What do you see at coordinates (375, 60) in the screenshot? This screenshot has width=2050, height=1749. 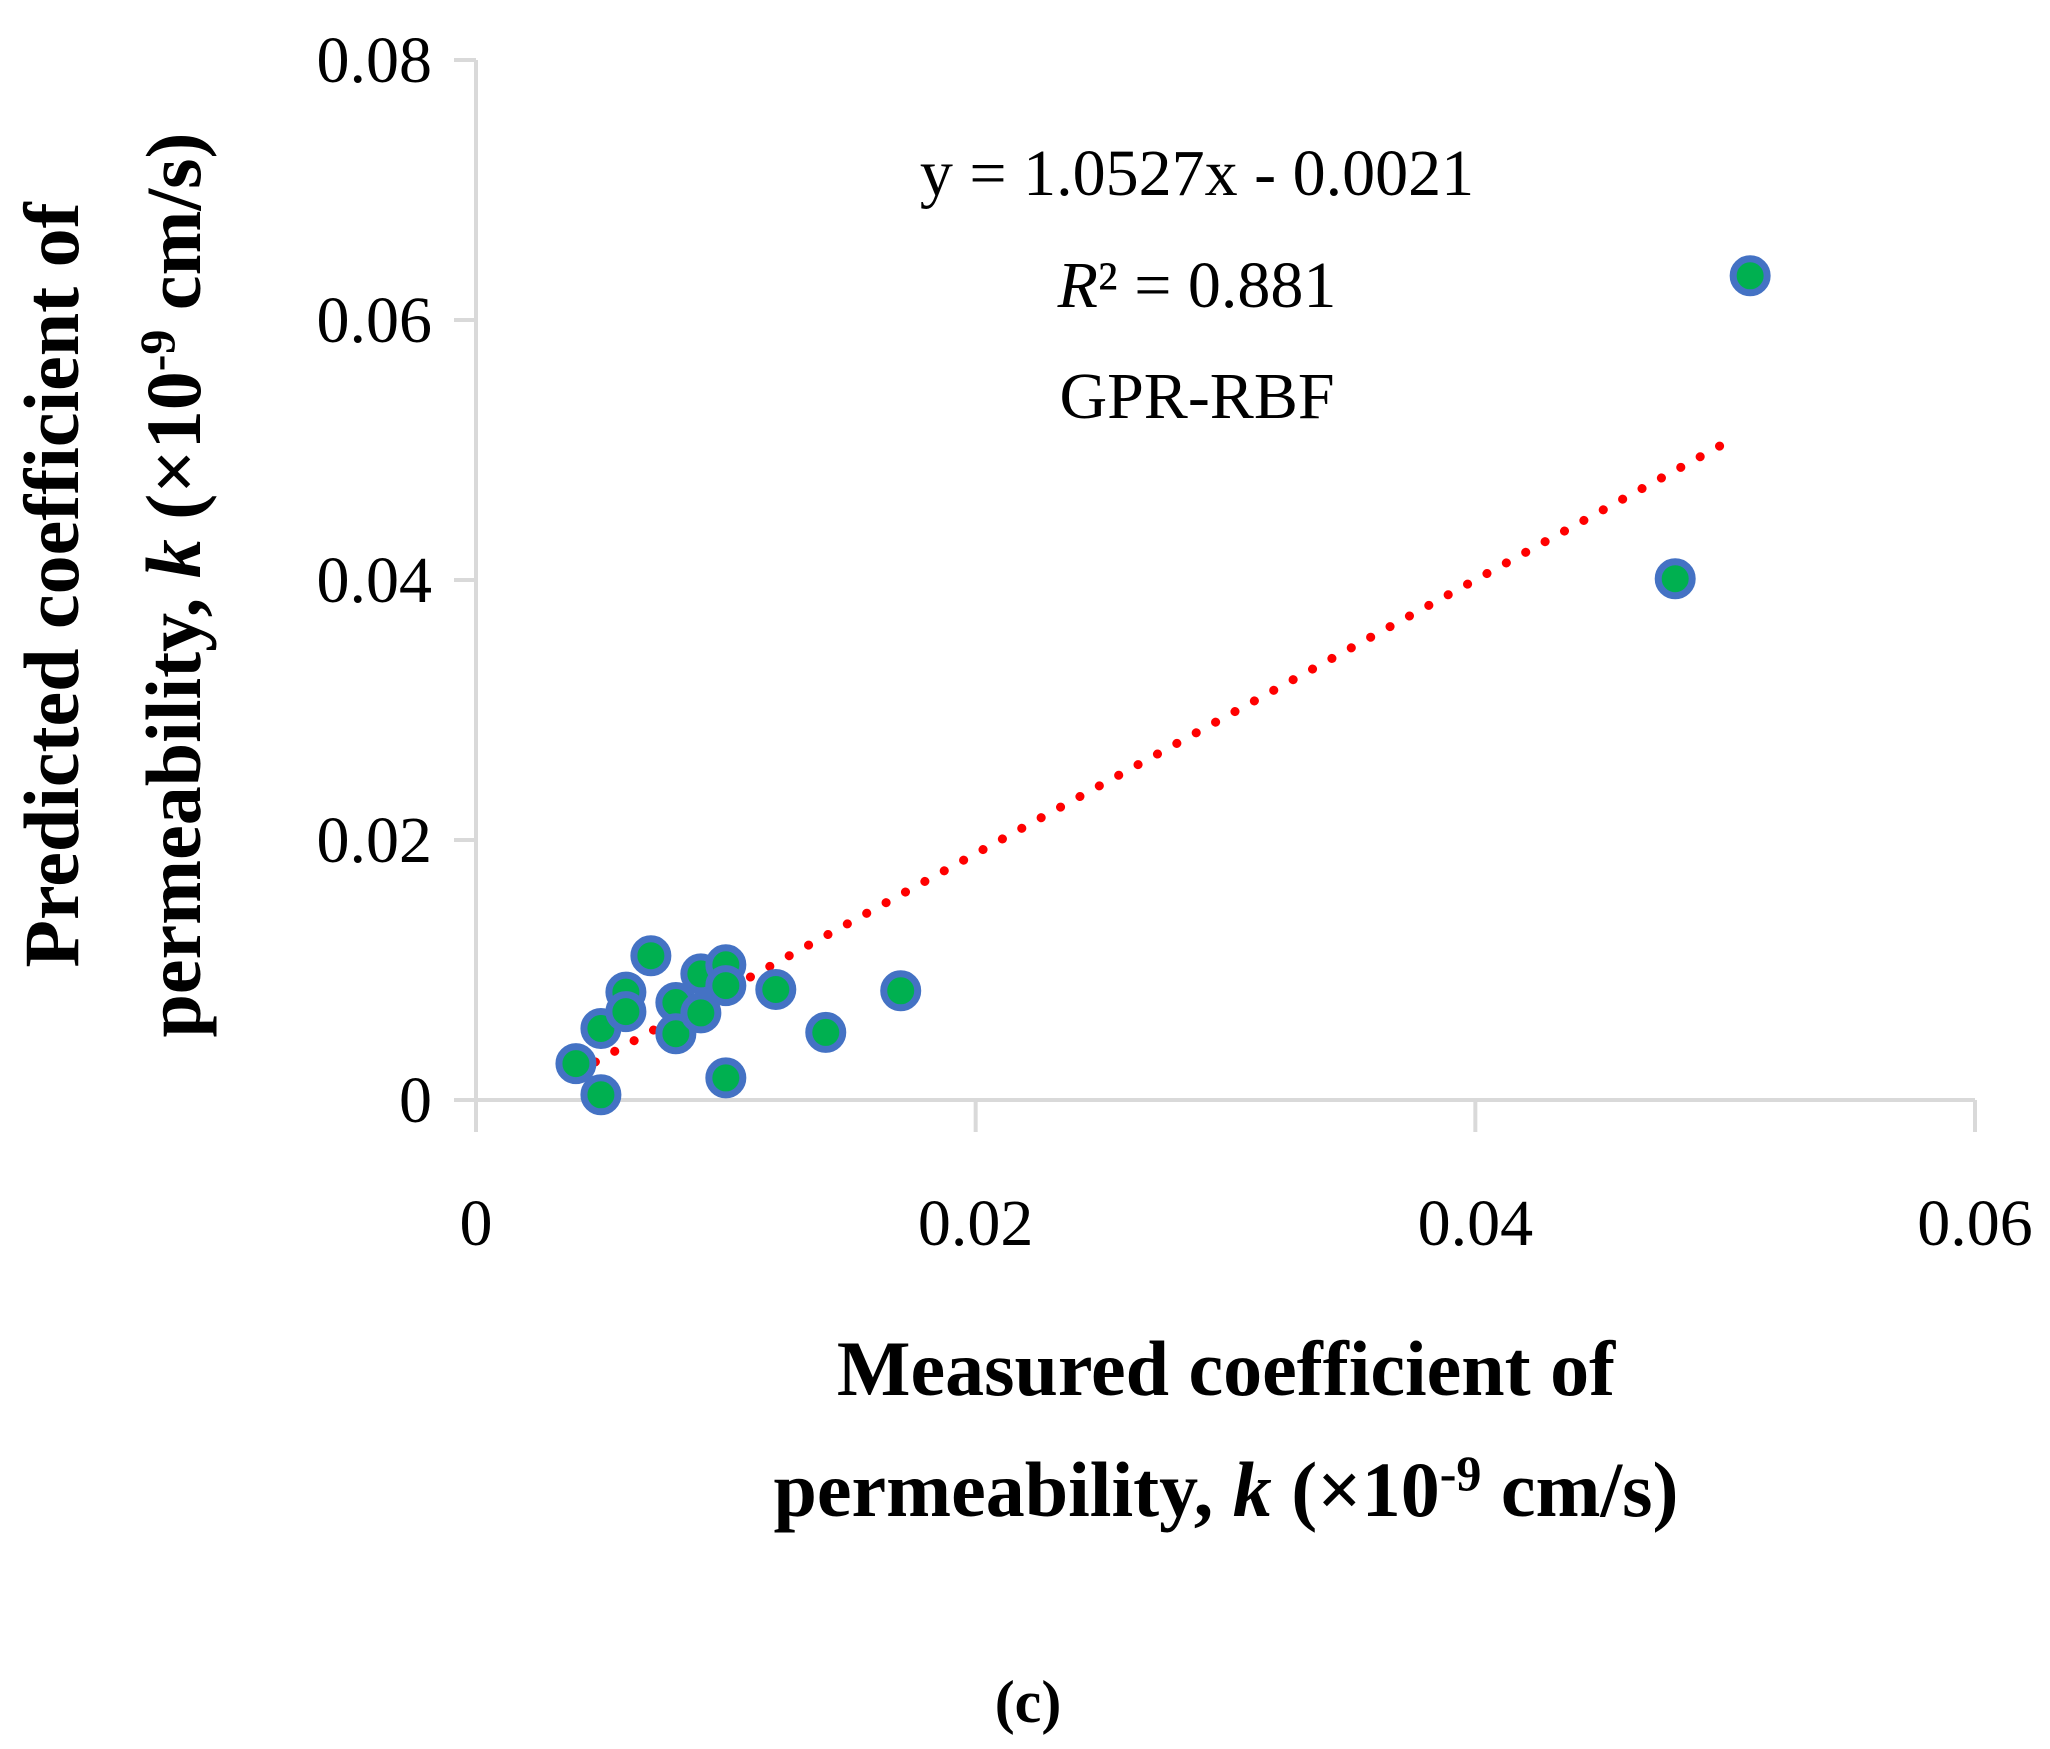 I see `y-tick-label: 0.08` at bounding box center [375, 60].